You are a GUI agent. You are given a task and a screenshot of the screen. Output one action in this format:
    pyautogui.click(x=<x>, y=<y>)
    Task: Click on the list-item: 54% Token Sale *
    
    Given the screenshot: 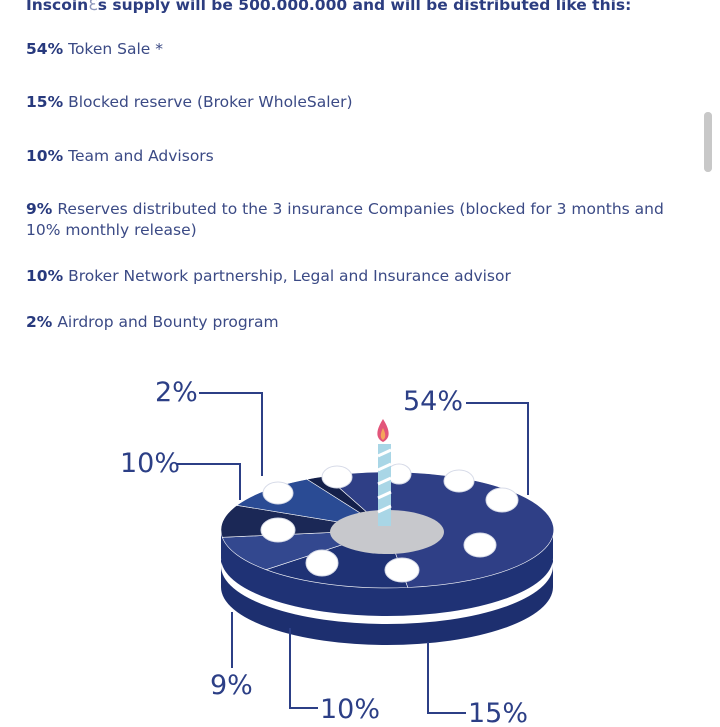 What is the action you would take?
    pyautogui.click(x=356, y=49)
    